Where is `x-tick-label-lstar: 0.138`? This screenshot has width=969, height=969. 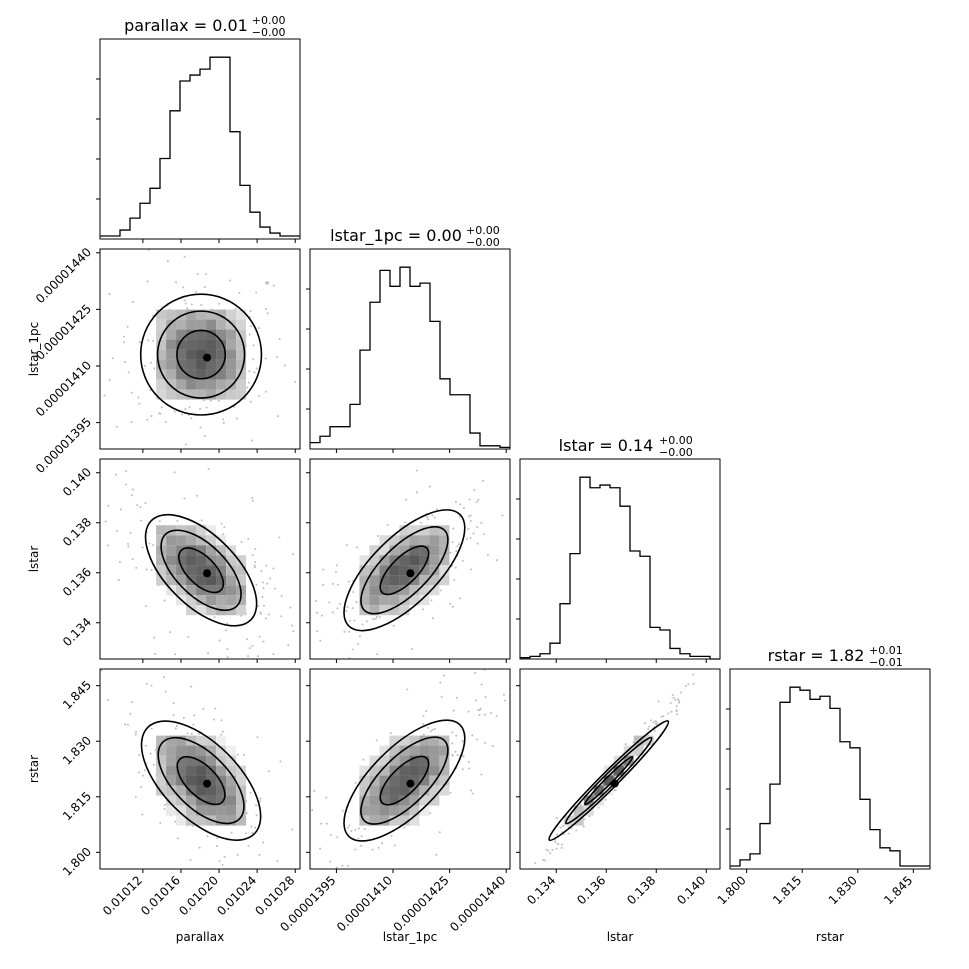 x-tick-label-lstar: 0.138 is located at coordinates (641, 890).